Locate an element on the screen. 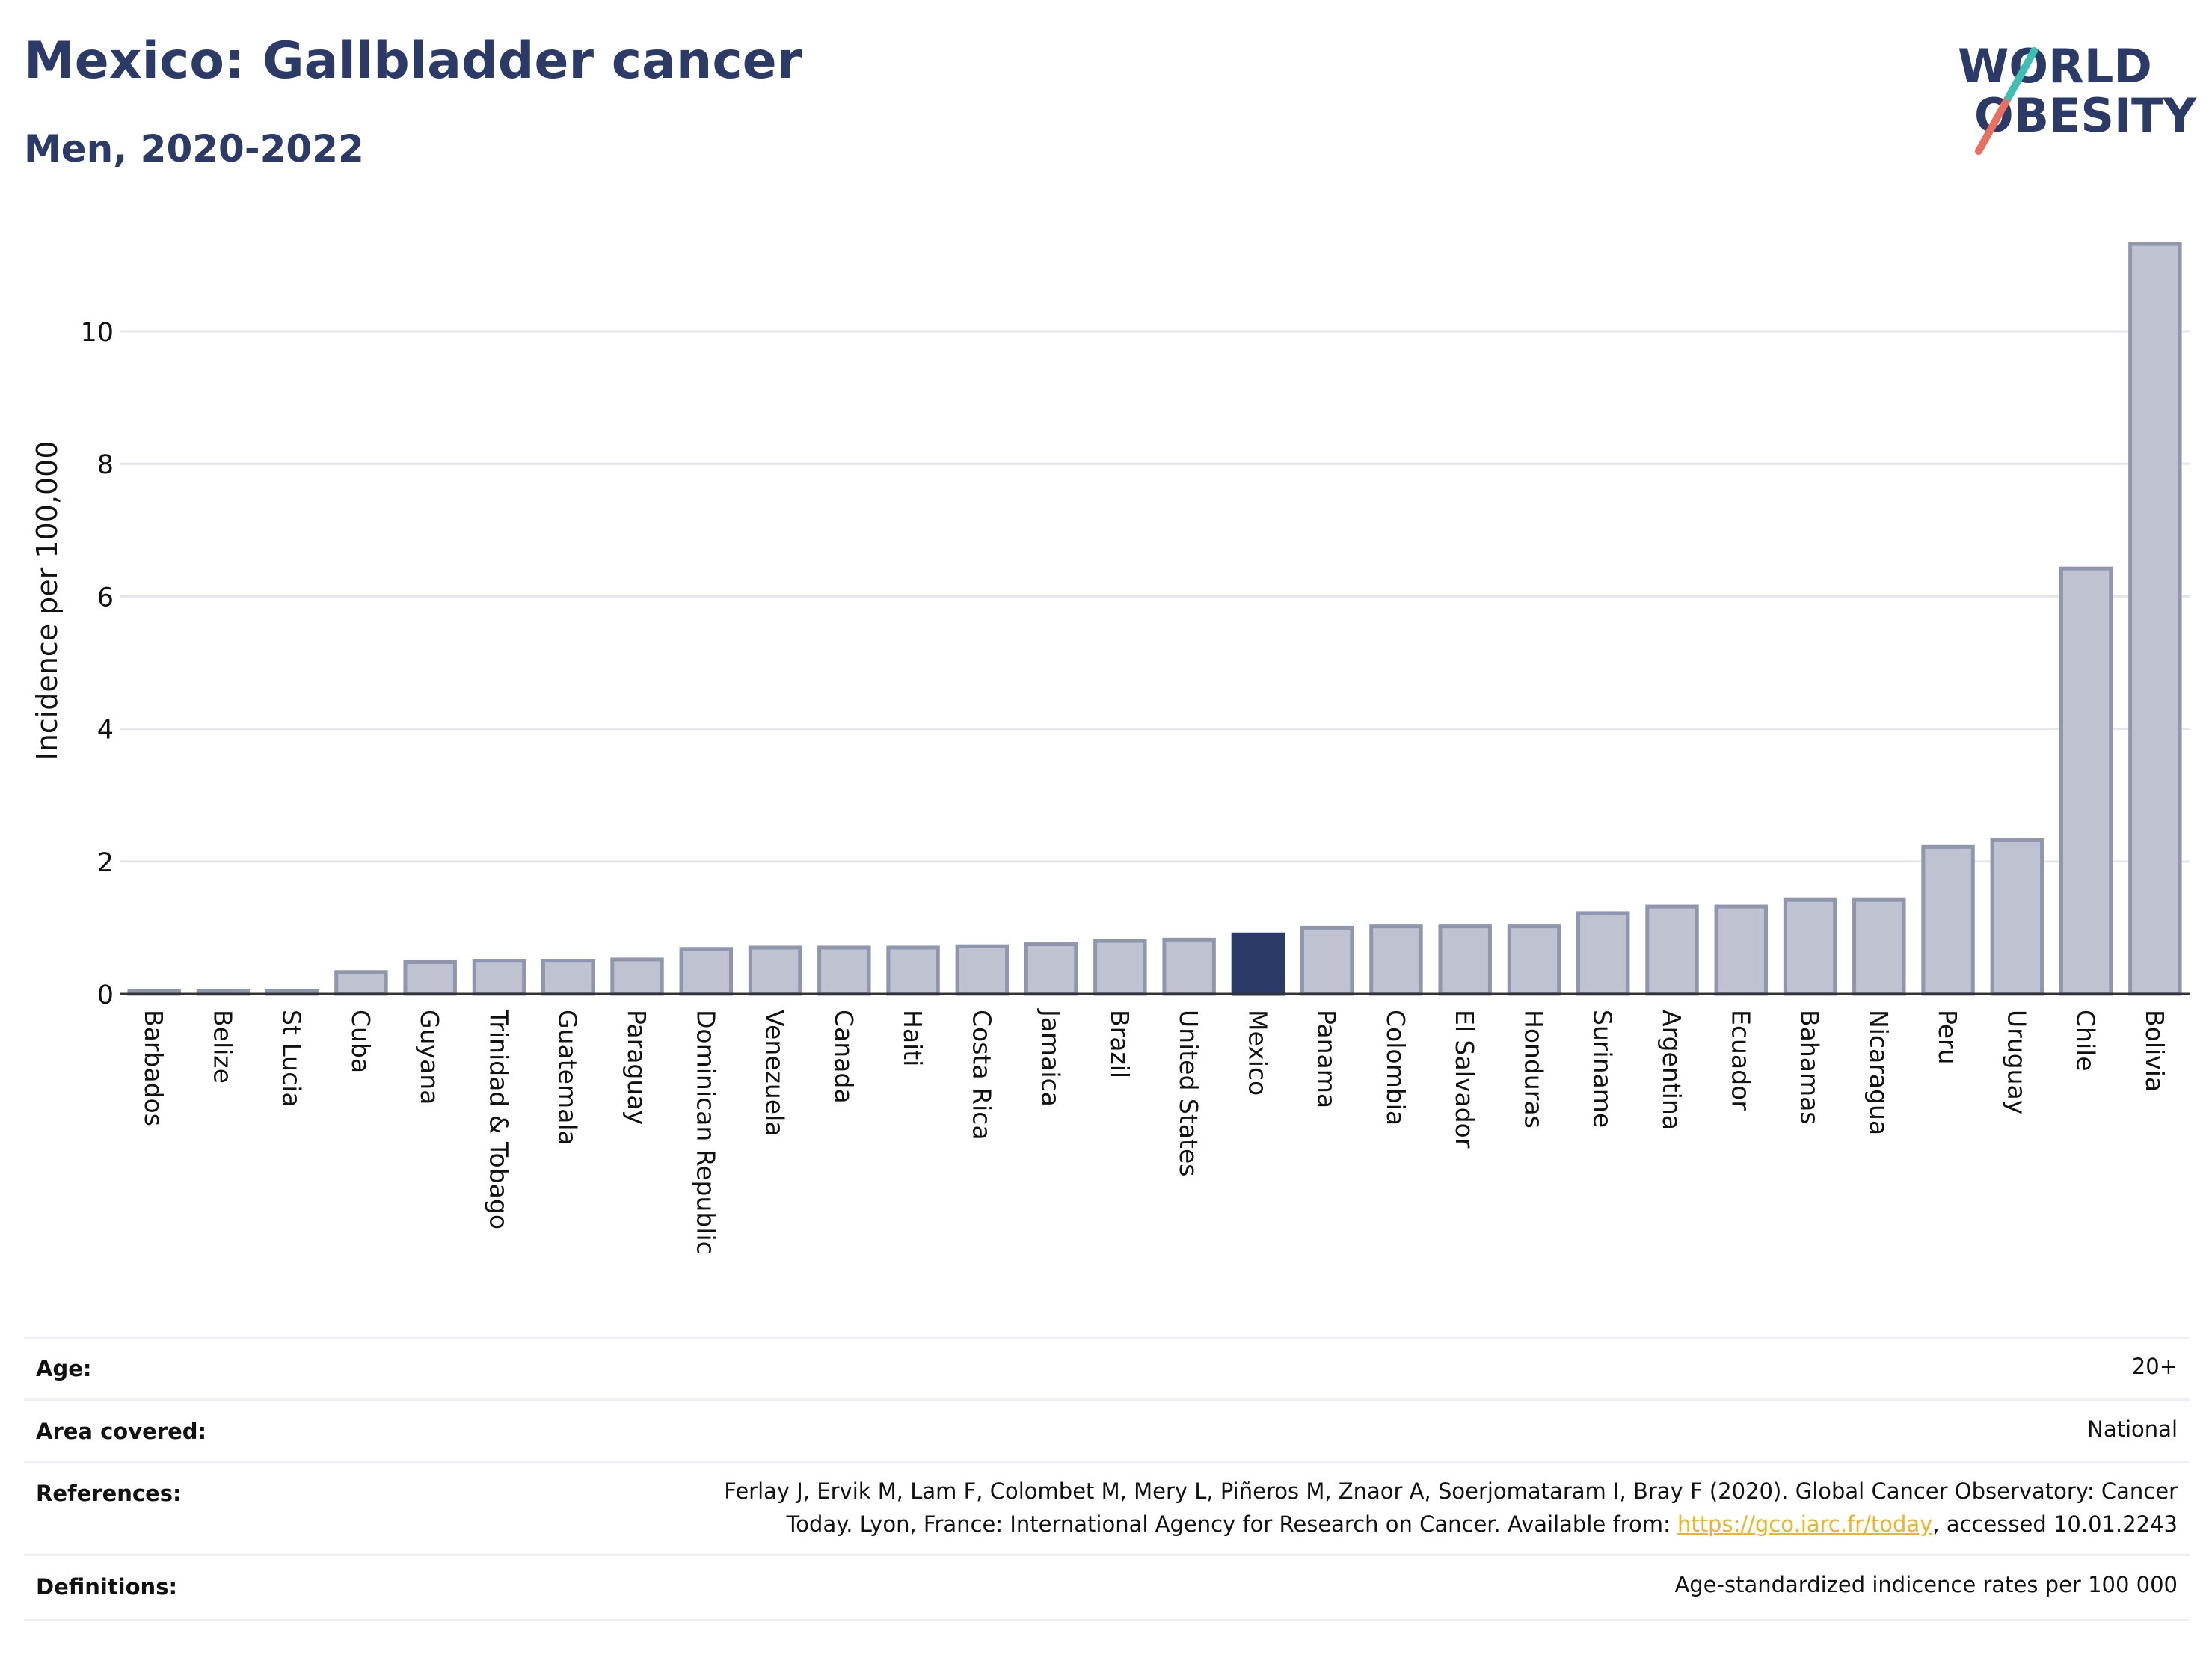  x-tick-label: Paraguay is located at coordinates (636, 1067).